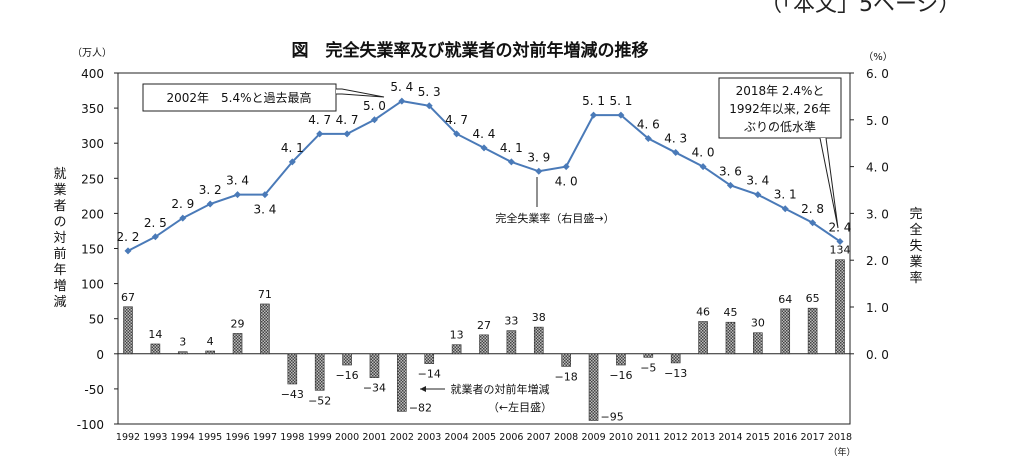  Describe the element at coordinates (785, 299) in the screenshot. I see `bar-data-label: 64` at that location.